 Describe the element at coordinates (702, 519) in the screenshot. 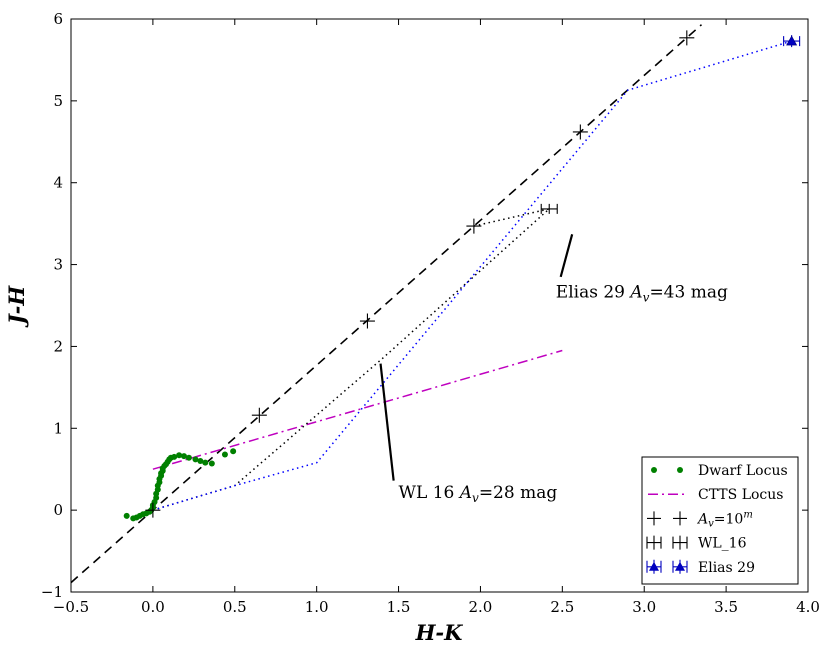

I see `legend-label-av: A` at that location.